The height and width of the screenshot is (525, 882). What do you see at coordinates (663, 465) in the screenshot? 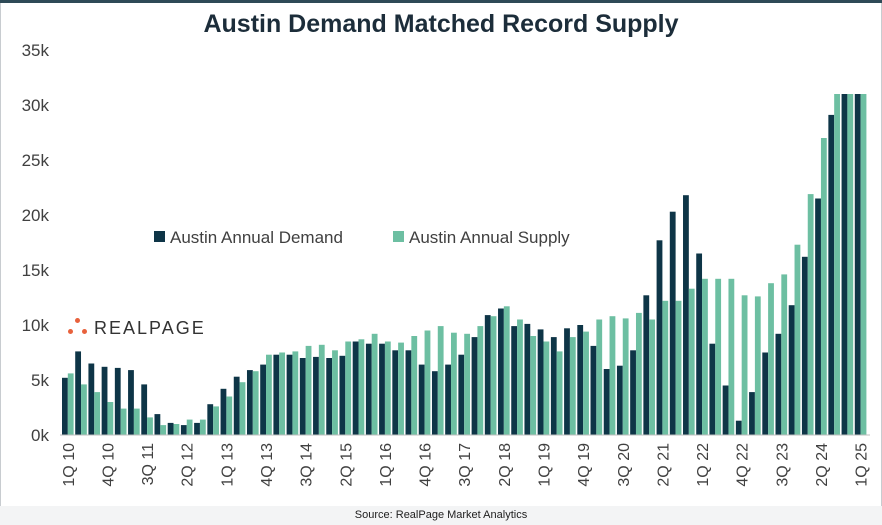
I see `x-tick-label: 2Q 21` at bounding box center [663, 465].